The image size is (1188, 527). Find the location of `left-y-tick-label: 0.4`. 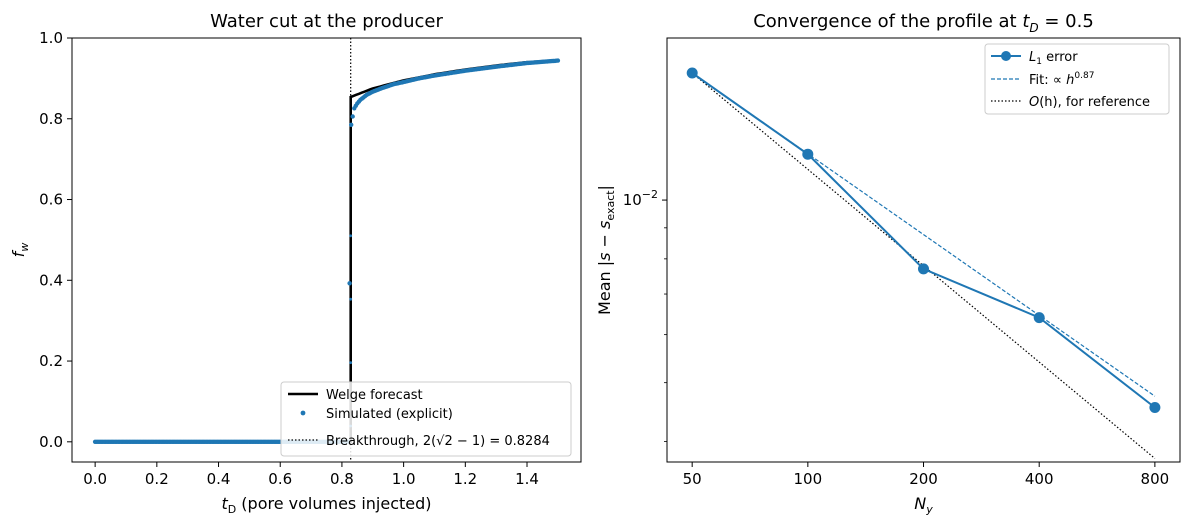

left-y-tick-label: 0.4 is located at coordinates (51, 280).